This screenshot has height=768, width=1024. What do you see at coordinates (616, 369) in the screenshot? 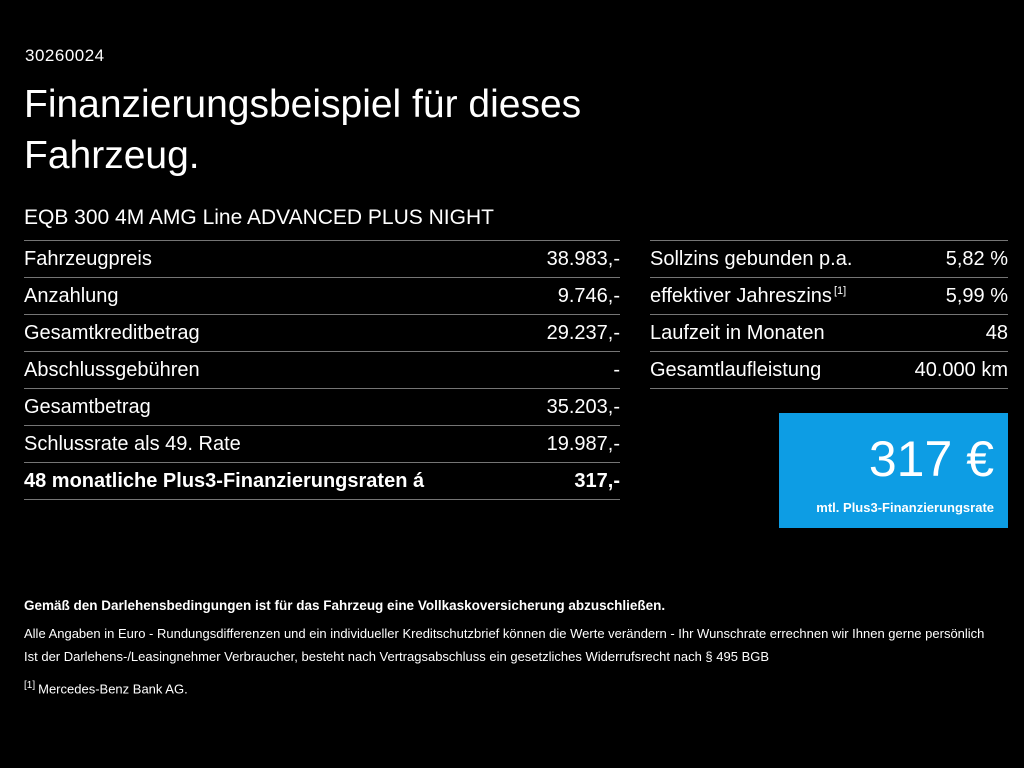
I see `row-value: -` at bounding box center [616, 369].